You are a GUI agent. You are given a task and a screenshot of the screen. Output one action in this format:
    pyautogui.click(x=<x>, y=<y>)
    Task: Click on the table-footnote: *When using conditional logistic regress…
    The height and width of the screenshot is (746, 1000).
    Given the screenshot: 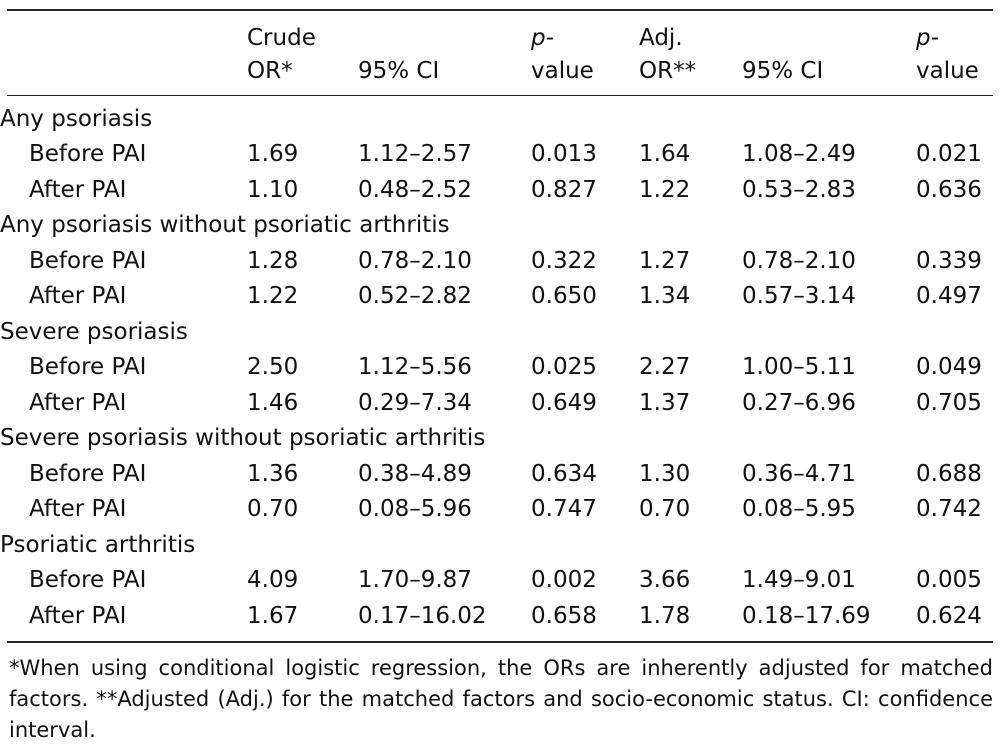 What is the action you would take?
    pyautogui.click(x=501, y=699)
    